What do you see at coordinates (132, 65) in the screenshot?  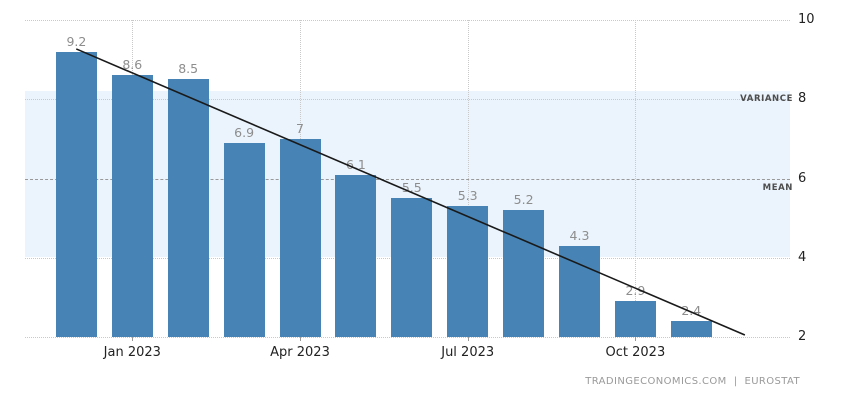 I see `bar-value-label: 8.6` at bounding box center [132, 65].